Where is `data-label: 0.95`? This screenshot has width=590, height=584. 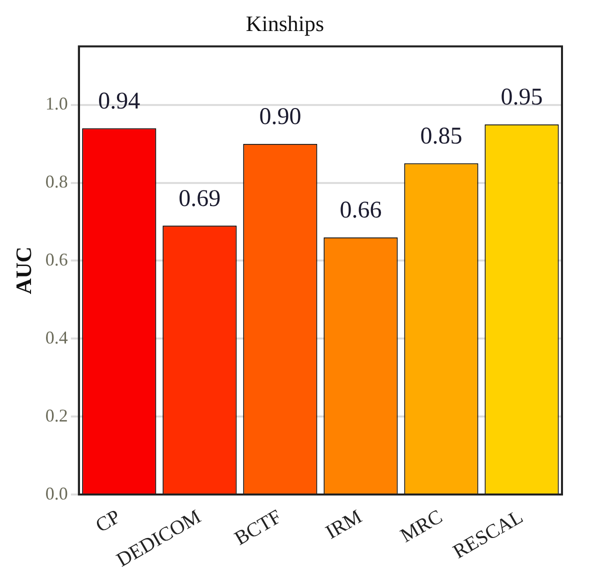
data-label: 0.95 is located at coordinates (521, 97).